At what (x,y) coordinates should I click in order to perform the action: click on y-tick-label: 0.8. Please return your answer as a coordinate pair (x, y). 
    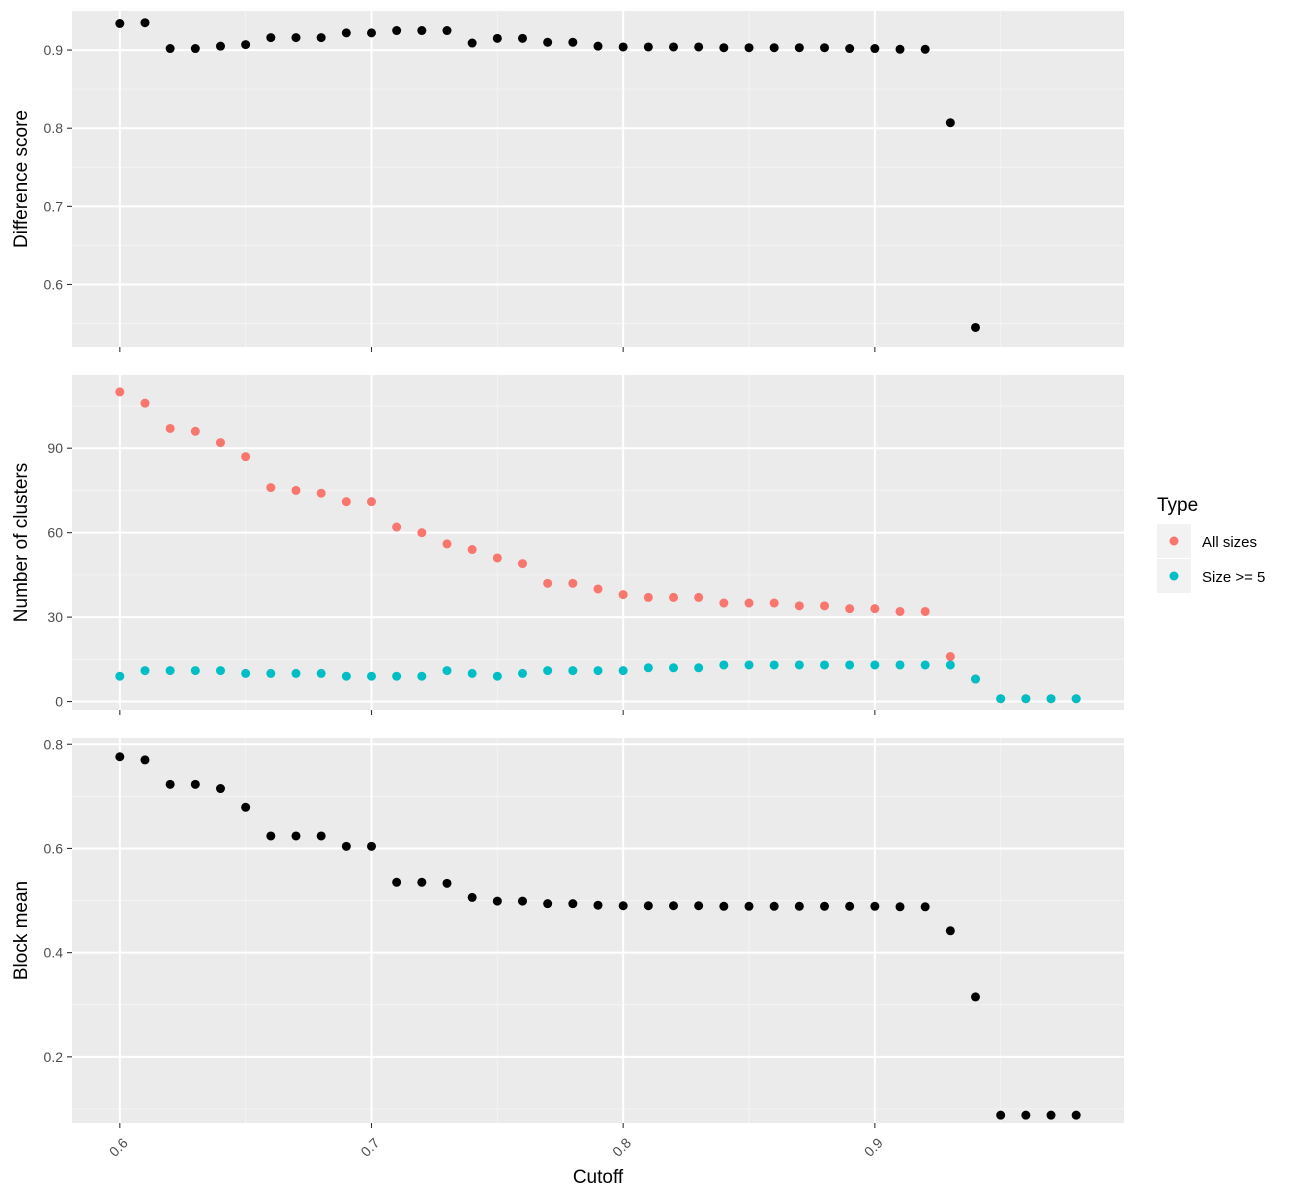
    Looking at the image, I should click on (54, 128).